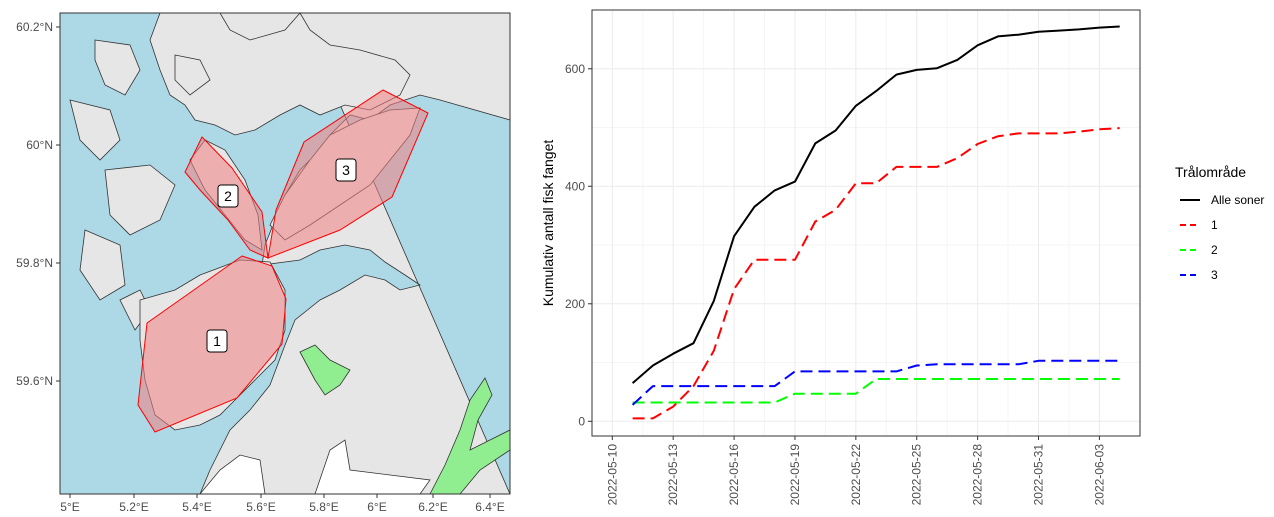  I want to click on lat-label: 60°N, so click(39, 145).